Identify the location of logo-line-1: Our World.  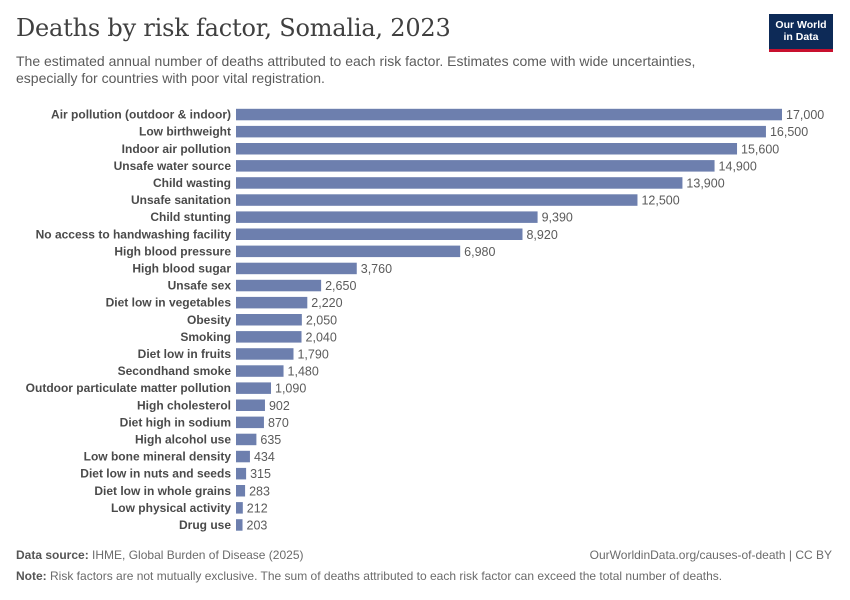
(801, 25).